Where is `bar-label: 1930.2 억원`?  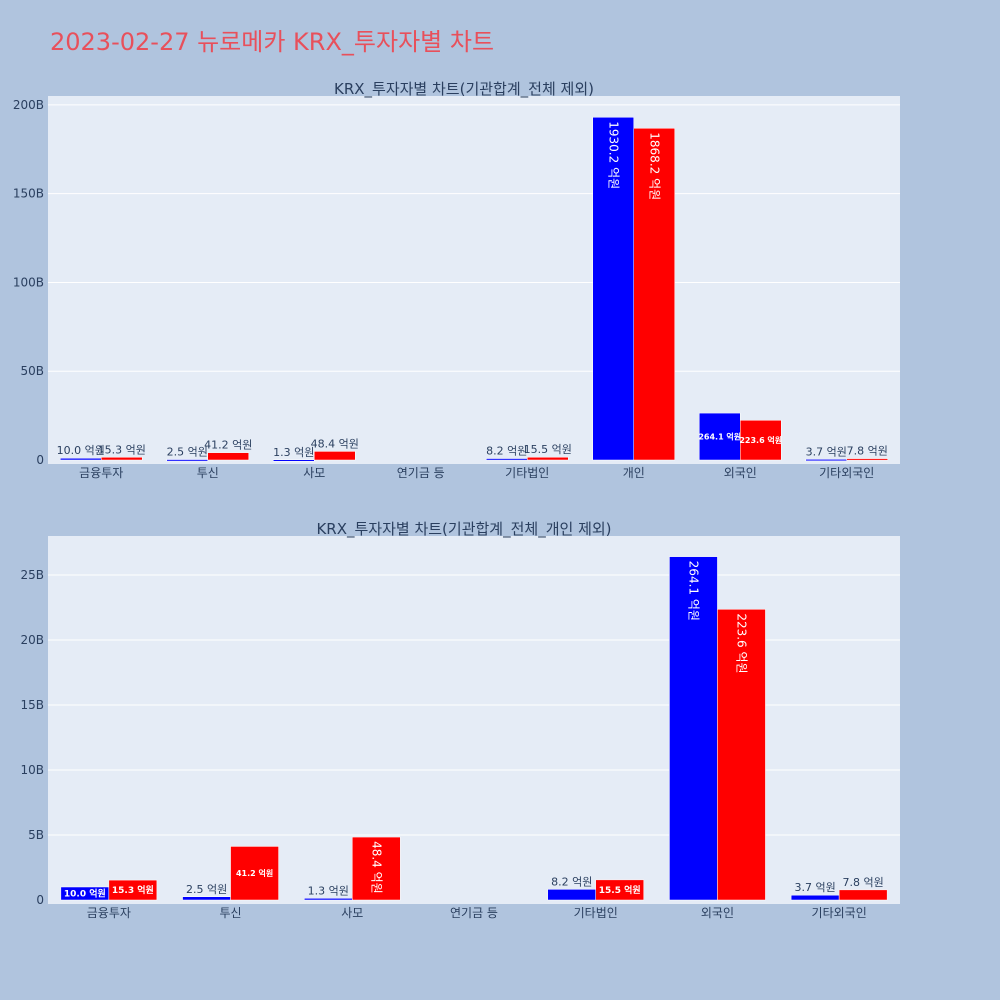 bar-label: 1930.2 억원 is located at coordinates (613, 155).